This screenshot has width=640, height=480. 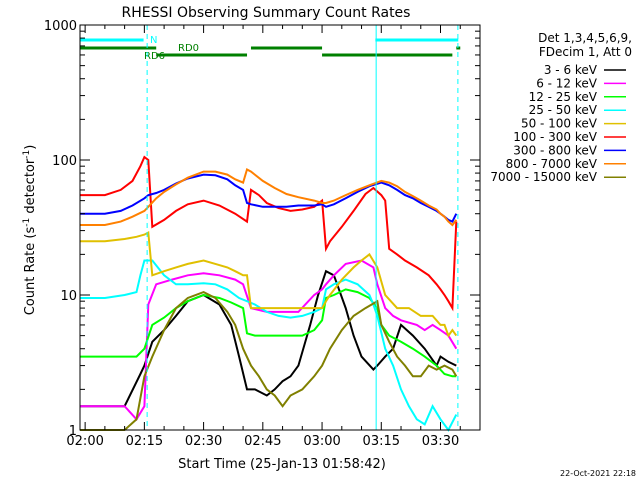 I want to click on legend-title-decimation: FDecim 1, Att 0, so click(x=585, y=52).